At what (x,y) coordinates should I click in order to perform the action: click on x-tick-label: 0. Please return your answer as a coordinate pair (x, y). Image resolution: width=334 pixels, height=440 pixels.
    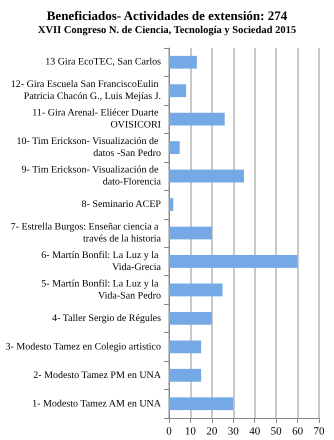
    Looking at the image, I should click on (169, 432).